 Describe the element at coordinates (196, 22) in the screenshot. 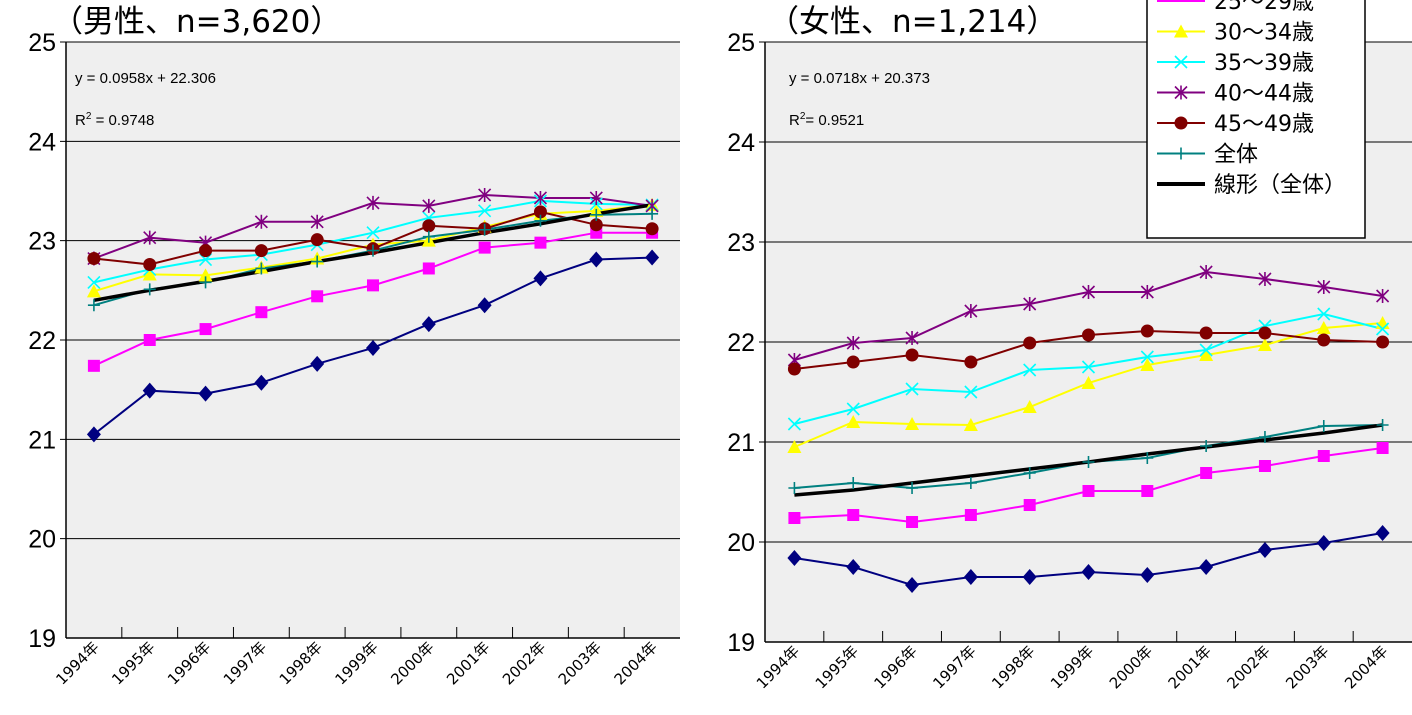

I see `chart-title-male: （男性、n=3,620）` at that location.